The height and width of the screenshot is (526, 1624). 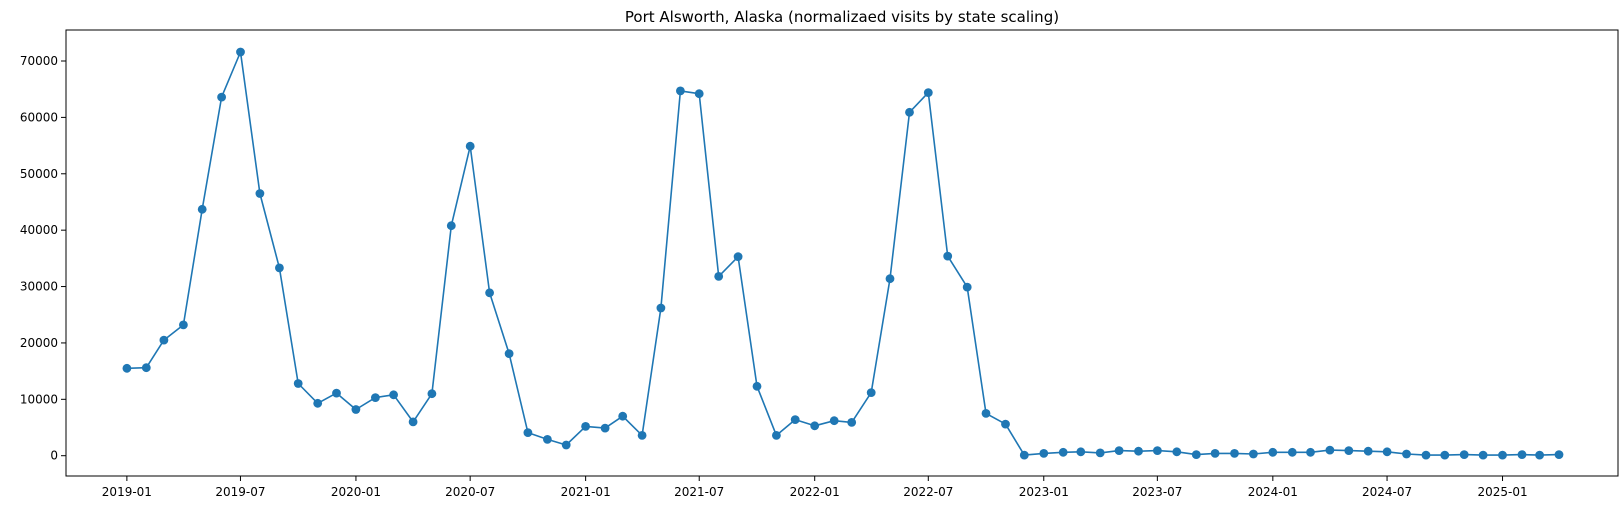 What do you see at coordinates (39, 117) in the screenshot?
I see `y-tick-label: 60000` at bounding box center [39, 117].